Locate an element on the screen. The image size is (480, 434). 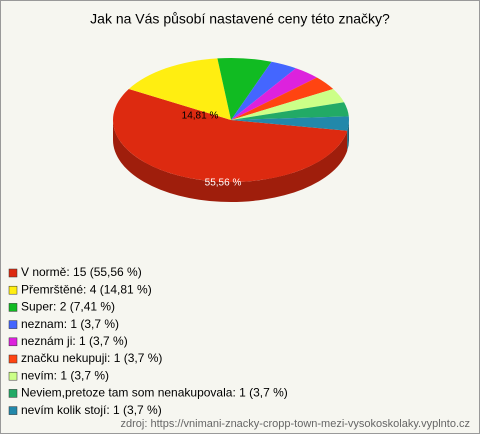
value-label: 55,56 % is located at coordinates (223, 183).